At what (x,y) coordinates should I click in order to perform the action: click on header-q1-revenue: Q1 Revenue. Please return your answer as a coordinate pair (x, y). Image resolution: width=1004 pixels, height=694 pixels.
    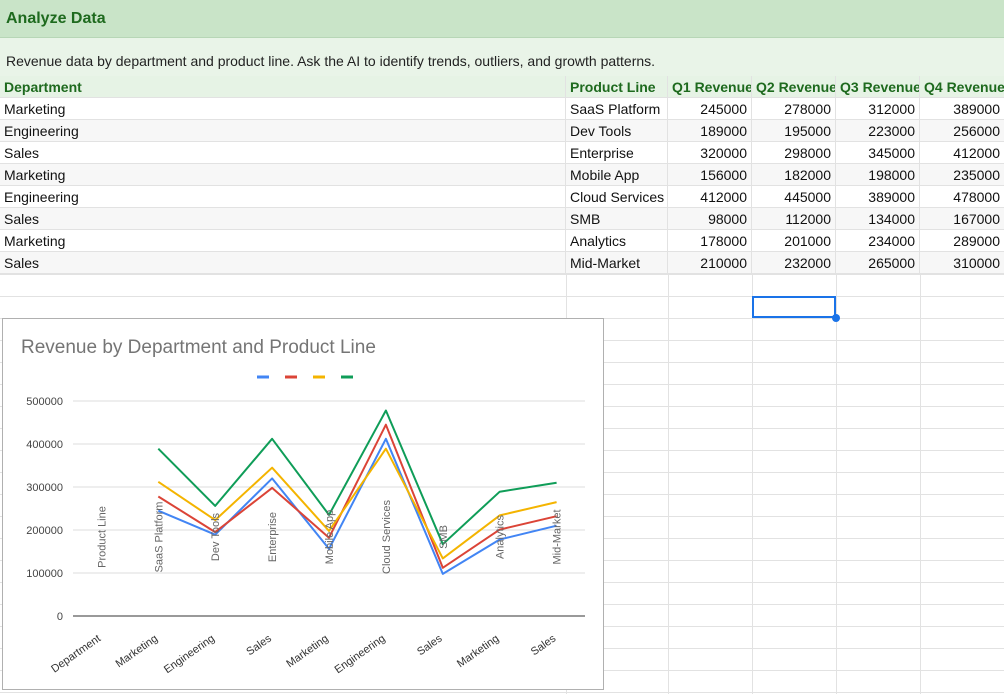
    Looking at the image, I should click on (710, 87).